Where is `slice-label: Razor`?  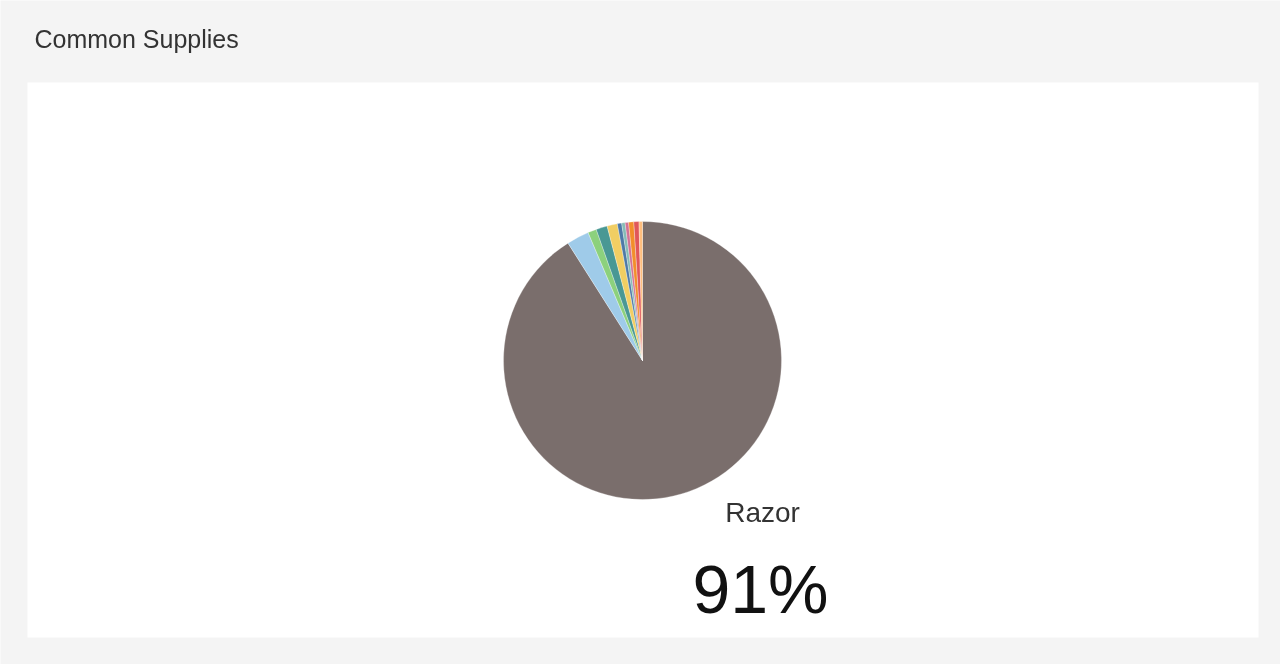
slice-label: Razor is located at coordinates (762, 512).